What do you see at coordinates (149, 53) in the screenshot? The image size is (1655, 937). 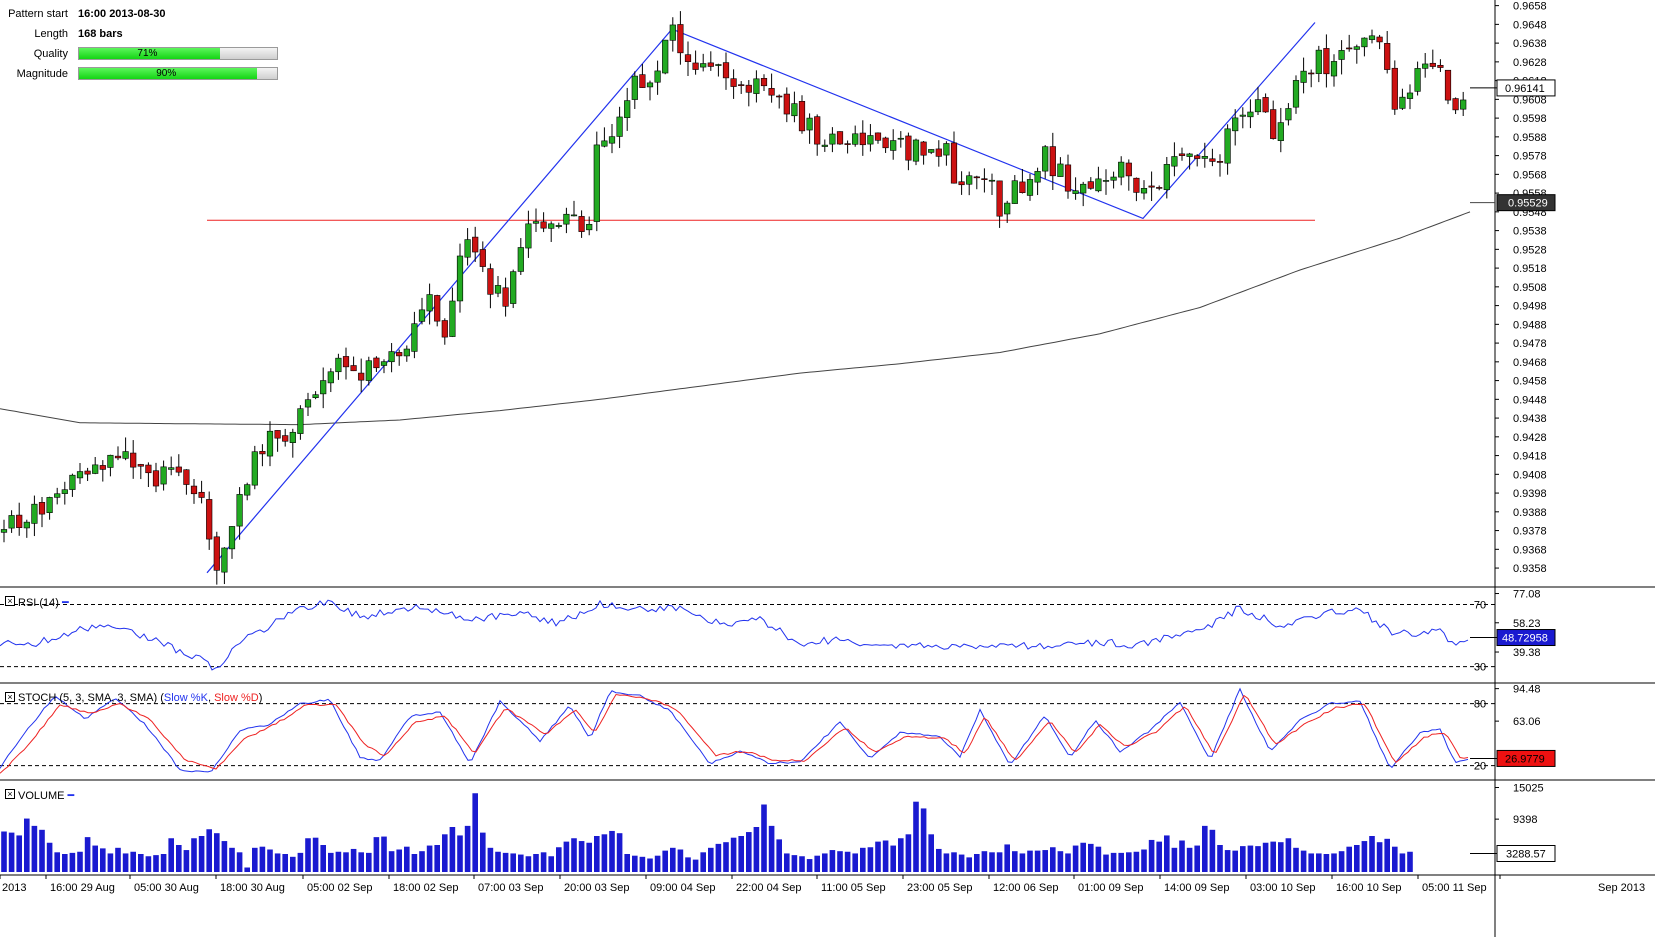 I see `quality-bar-fill` at bounding box center [149, 53].